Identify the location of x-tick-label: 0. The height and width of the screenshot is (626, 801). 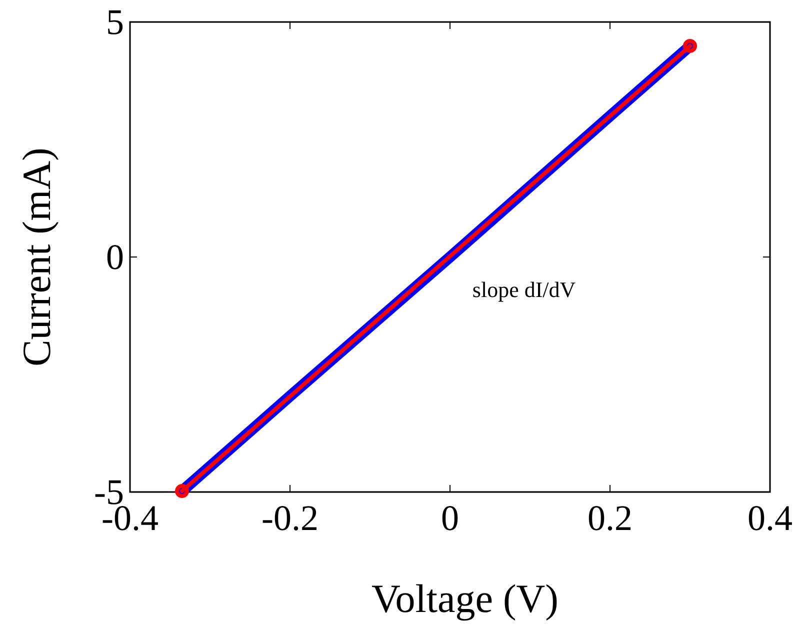
(450, 518).